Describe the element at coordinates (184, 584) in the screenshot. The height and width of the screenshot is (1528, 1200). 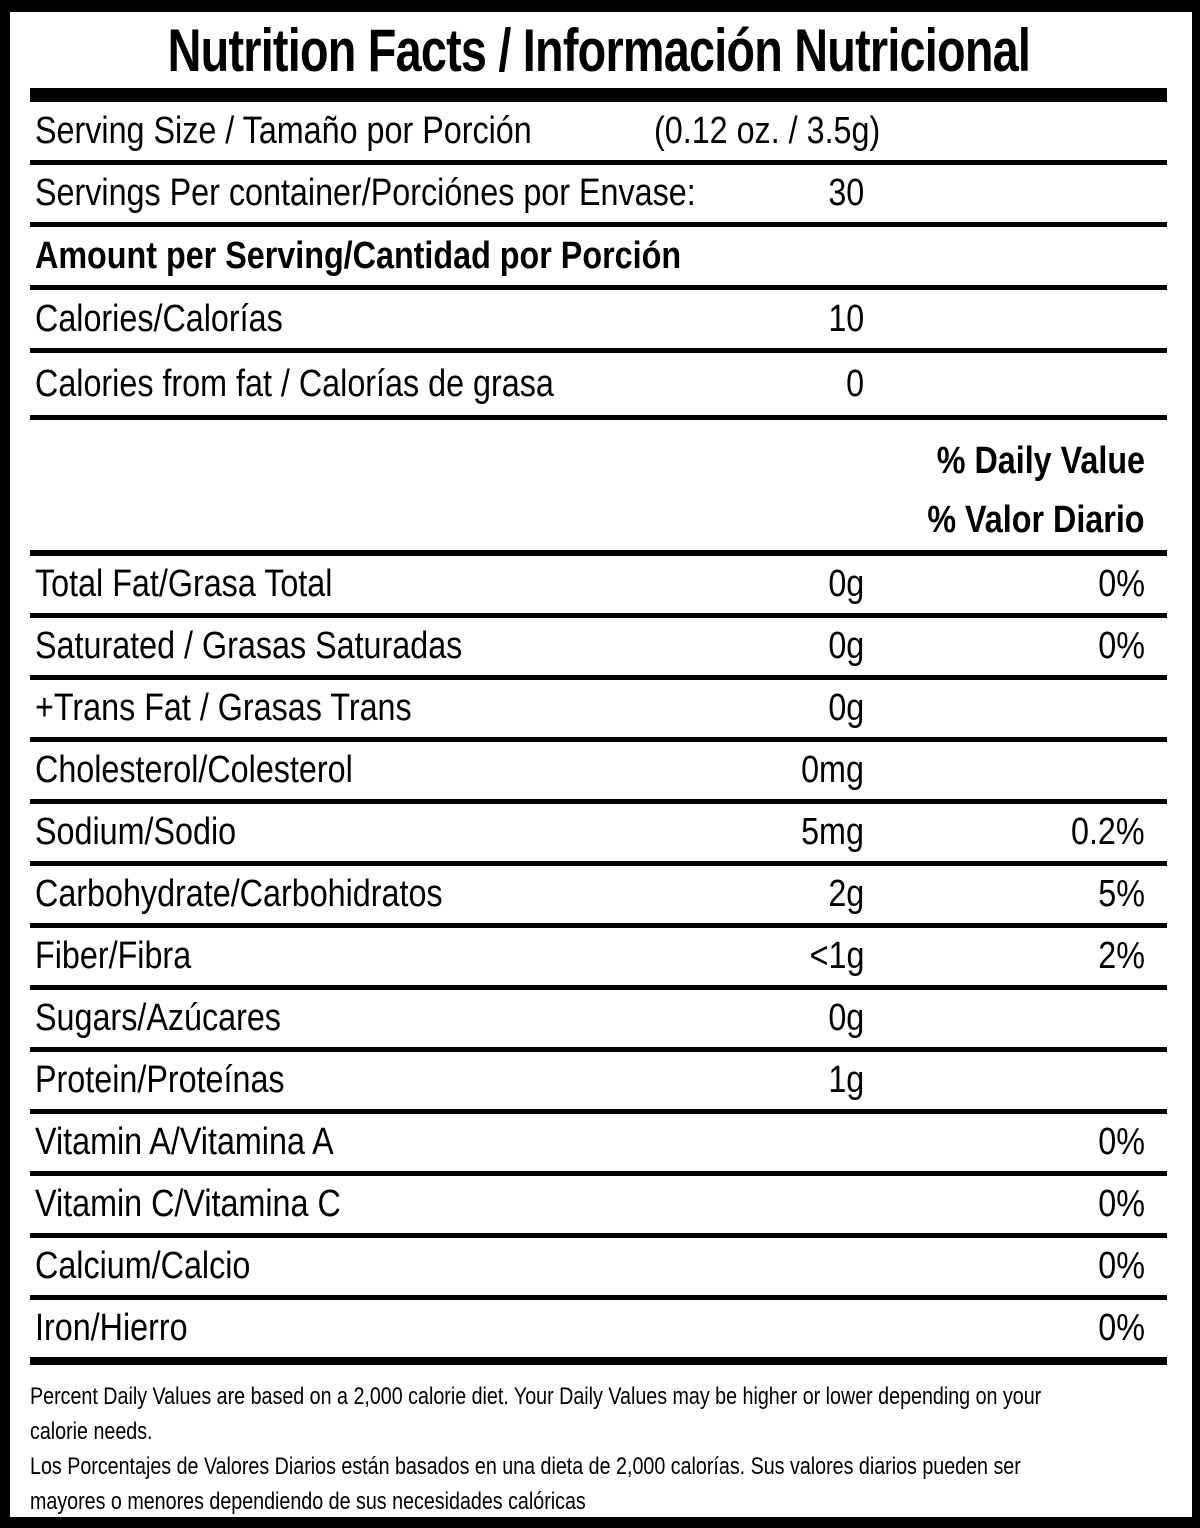
I see `nutrient-label: Total Fat/Grasa Total` at that location.